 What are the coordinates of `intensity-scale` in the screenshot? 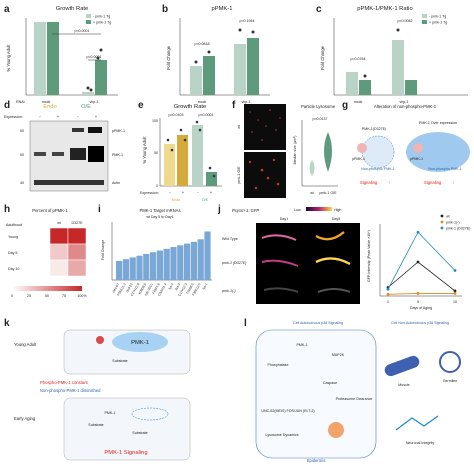 It's located at (319, 209).